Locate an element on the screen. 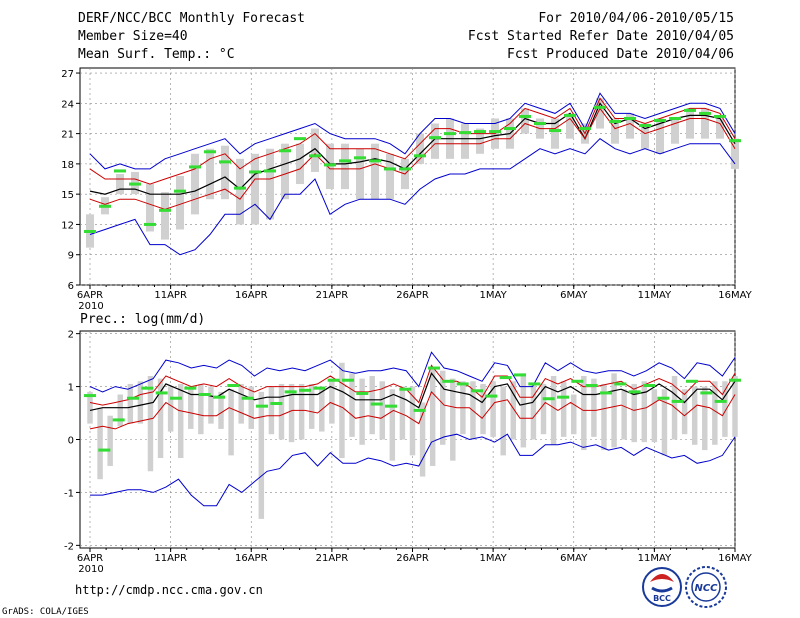  temp-ytick-label: 12 is located at coordinates (67, 225).